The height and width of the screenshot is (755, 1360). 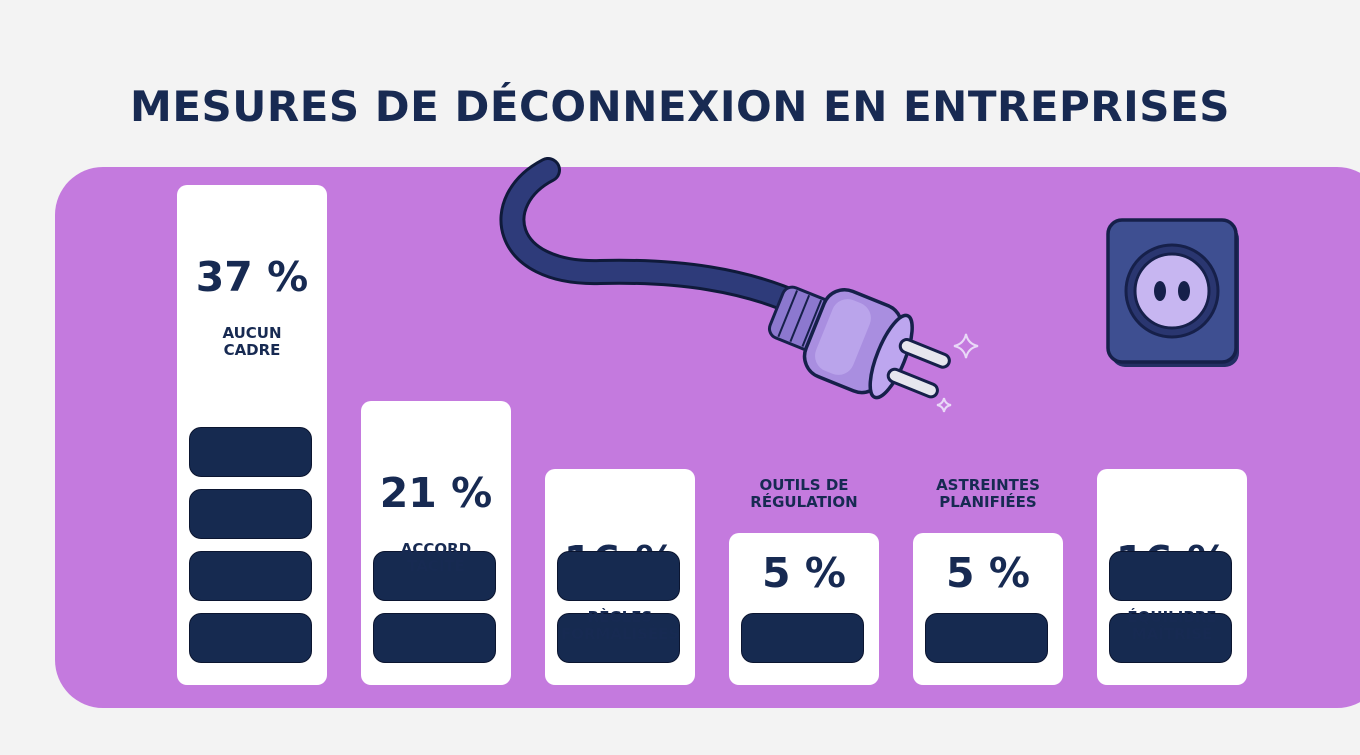 I want to click on category-label: ACCORD TACITE, so click(x=436, y=557).